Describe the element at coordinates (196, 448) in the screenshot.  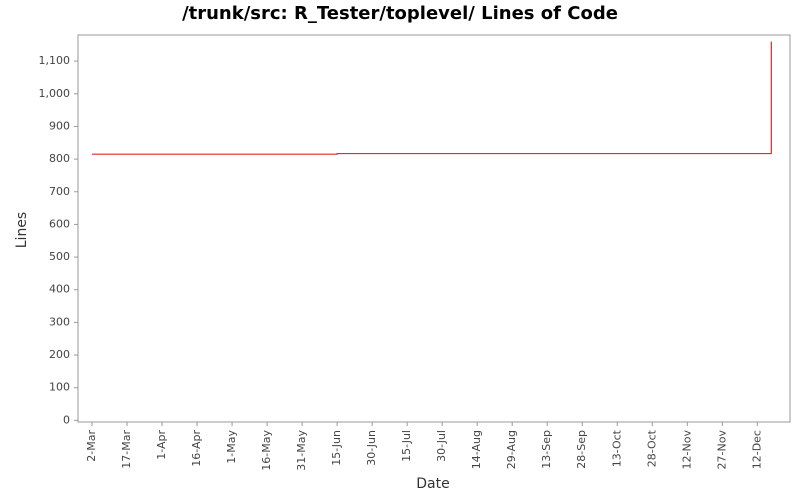
I see `x-tick-label: 16-Apr` at that location.